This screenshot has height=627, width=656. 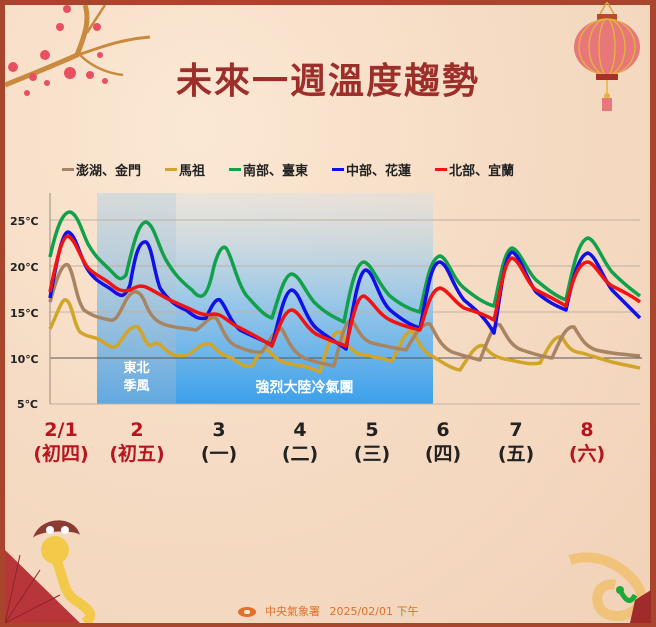 I want to click on x-label-day: 7, so click(x=516, y=430).